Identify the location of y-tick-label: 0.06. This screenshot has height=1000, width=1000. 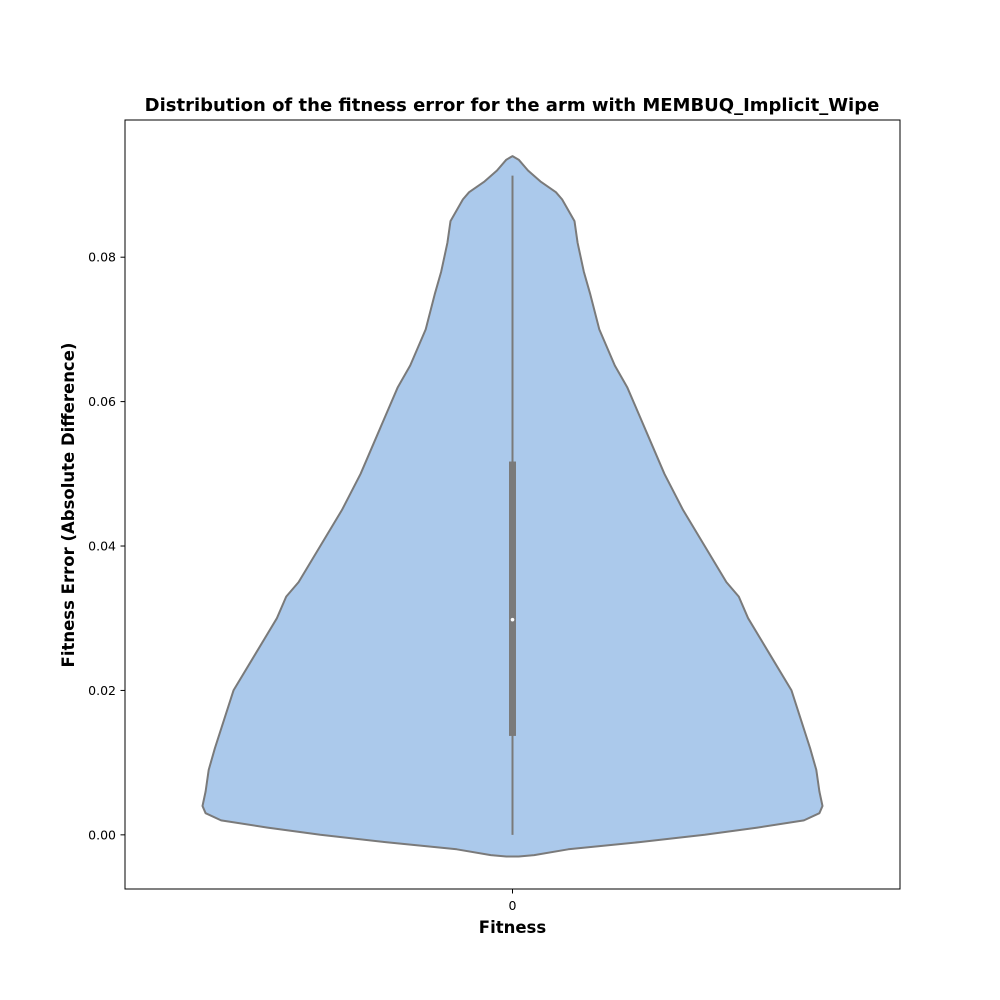
(102, 401).